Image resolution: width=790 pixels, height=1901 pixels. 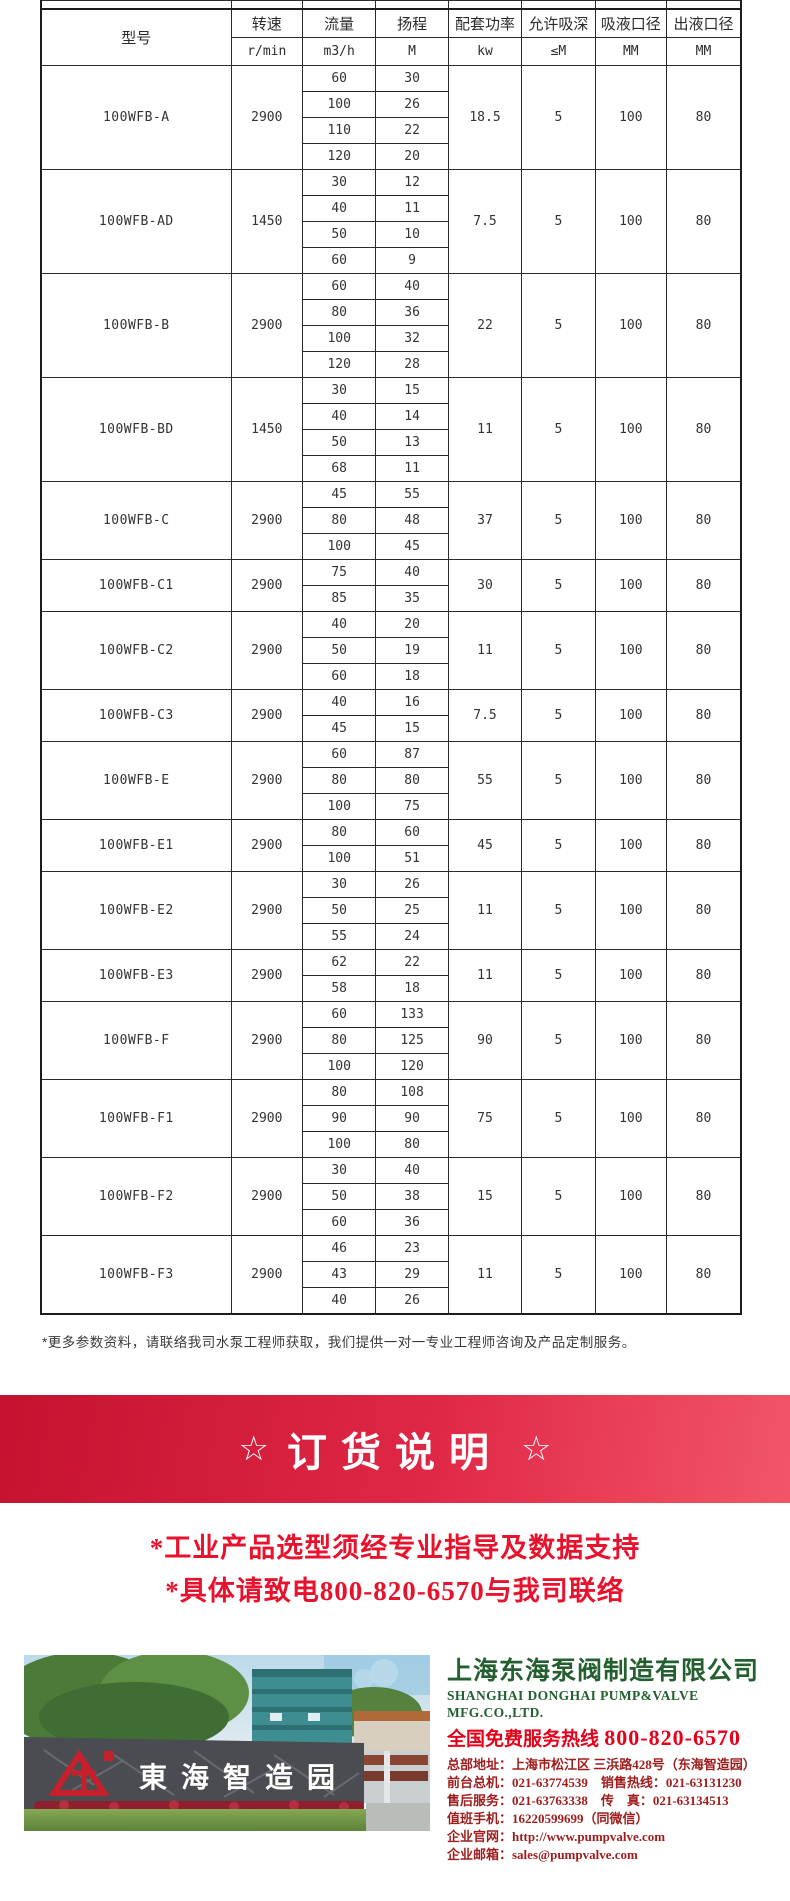 What do you see at coordinates (485, 51) in the screenshot?
I see `unit-power: kw` at bounding box center [485, 51].